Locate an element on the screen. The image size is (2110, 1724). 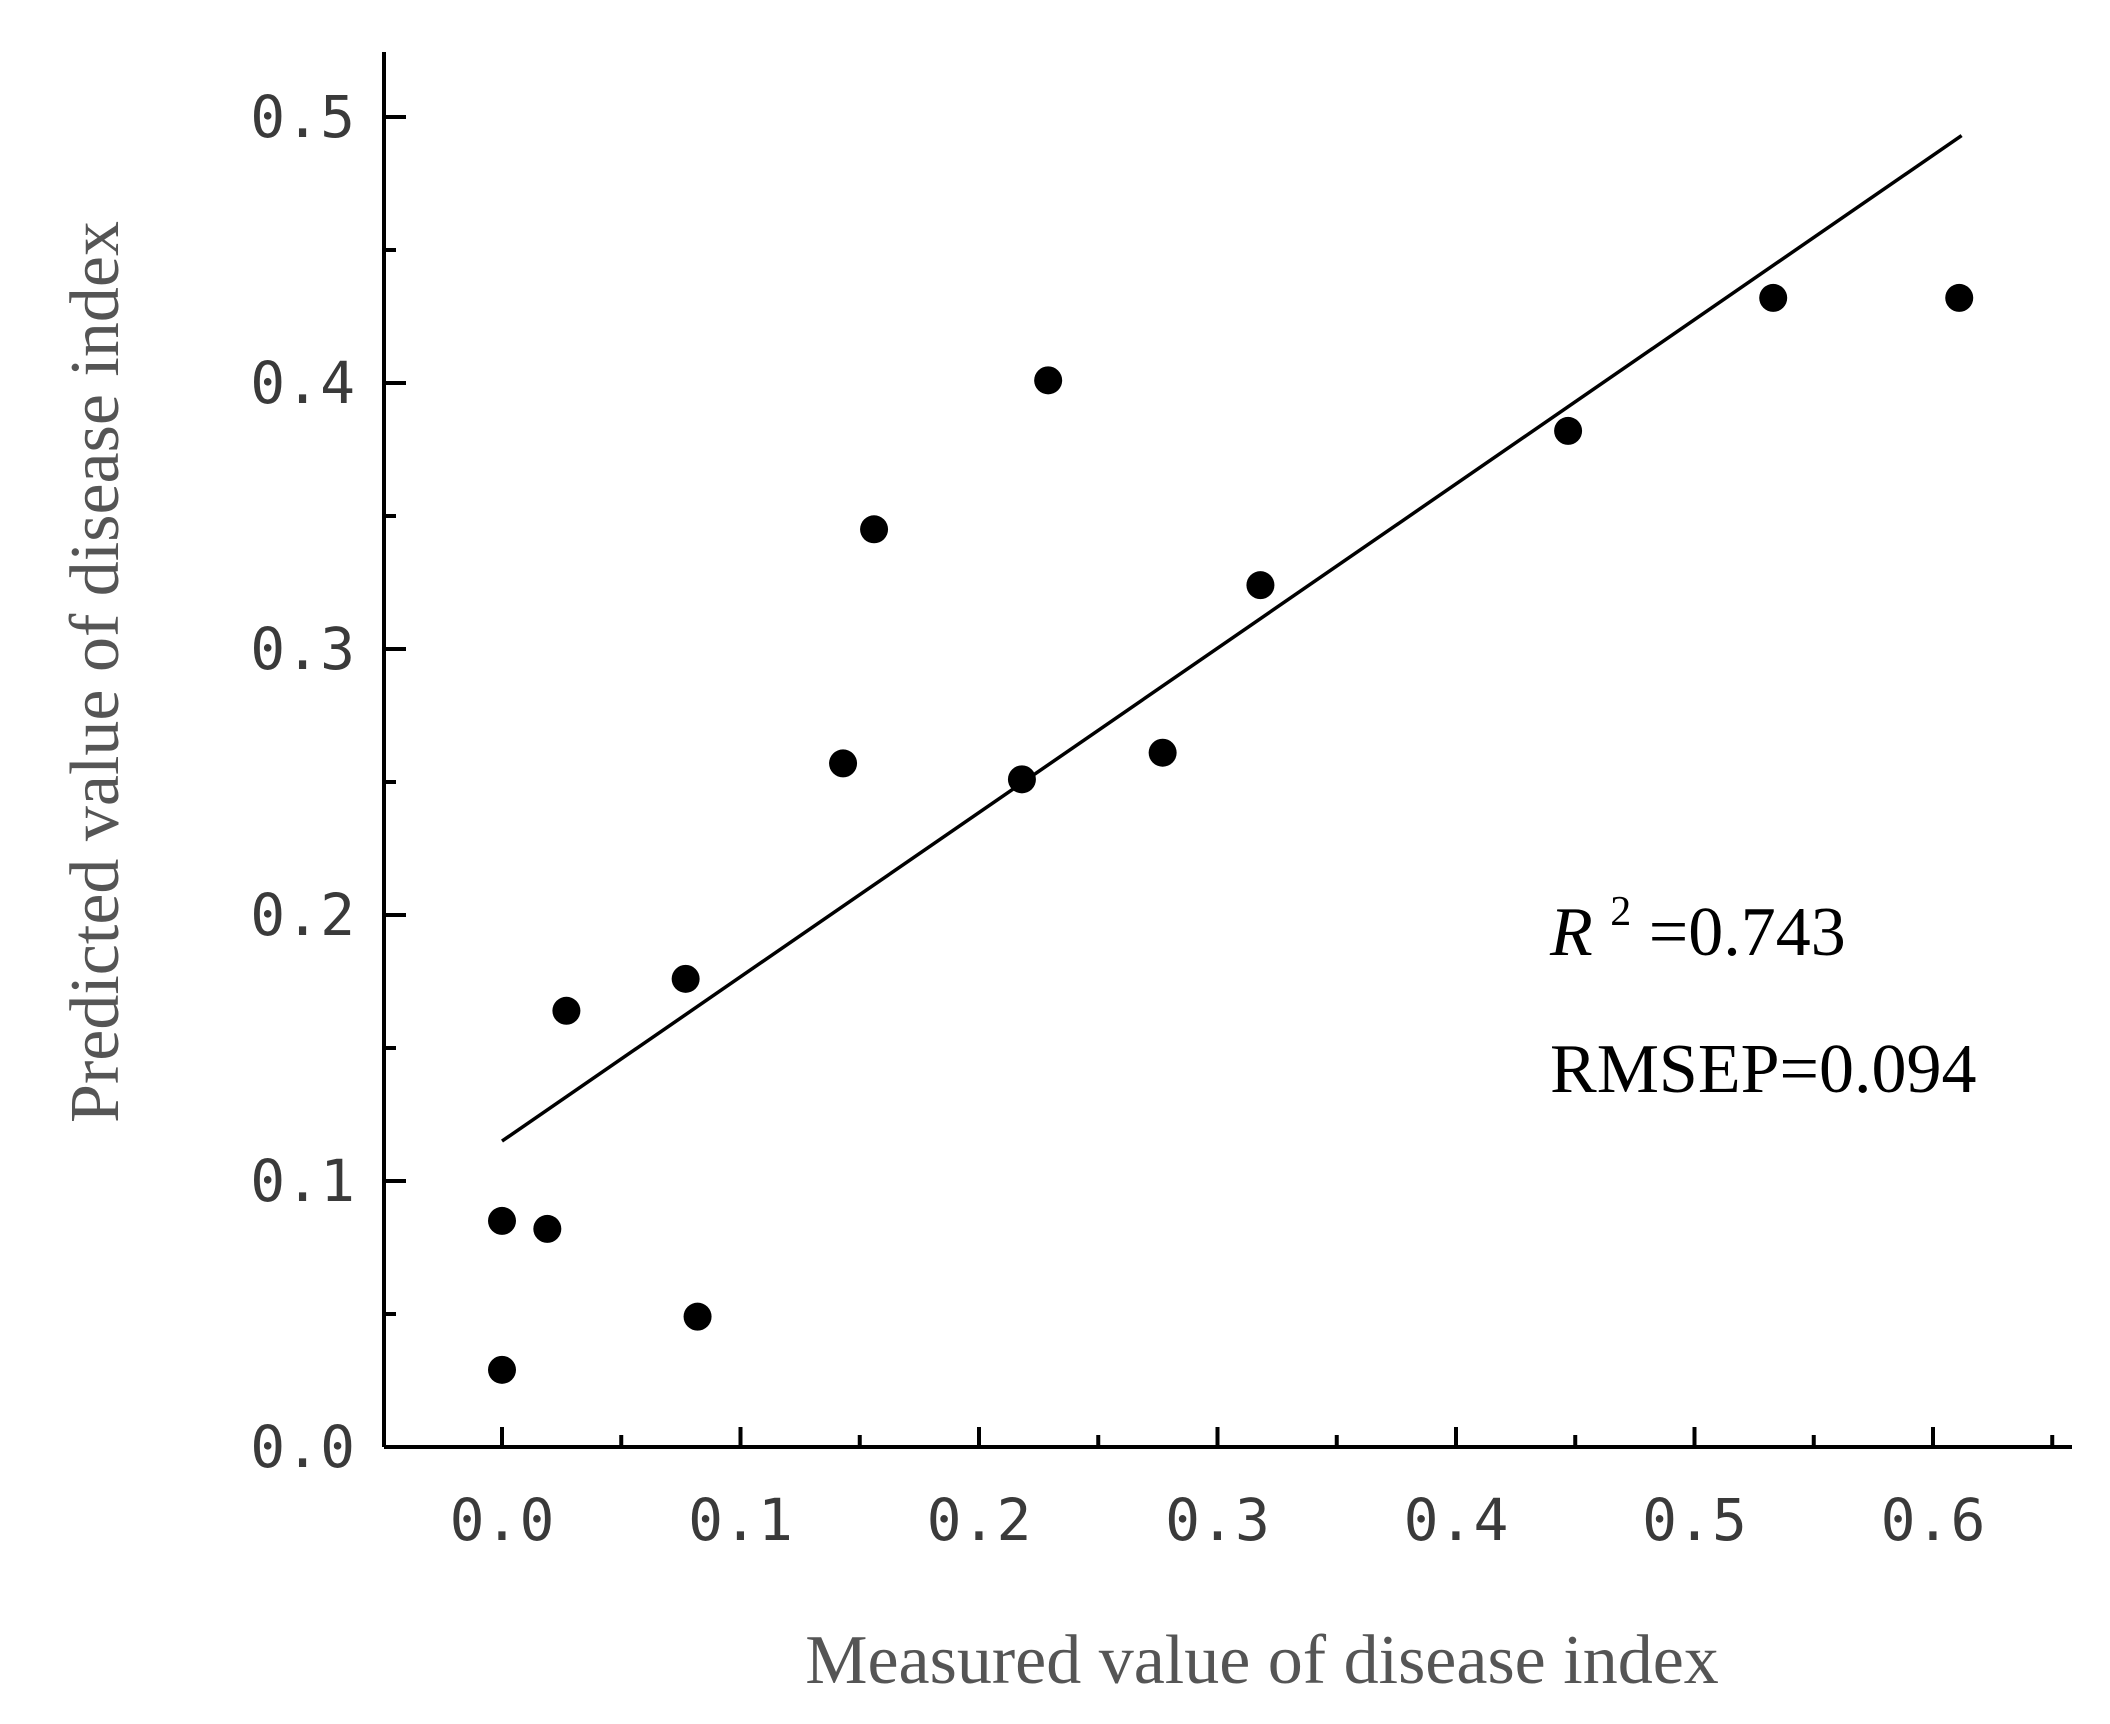
r-squared-symbol: R is located at coordinates (1571, 932).